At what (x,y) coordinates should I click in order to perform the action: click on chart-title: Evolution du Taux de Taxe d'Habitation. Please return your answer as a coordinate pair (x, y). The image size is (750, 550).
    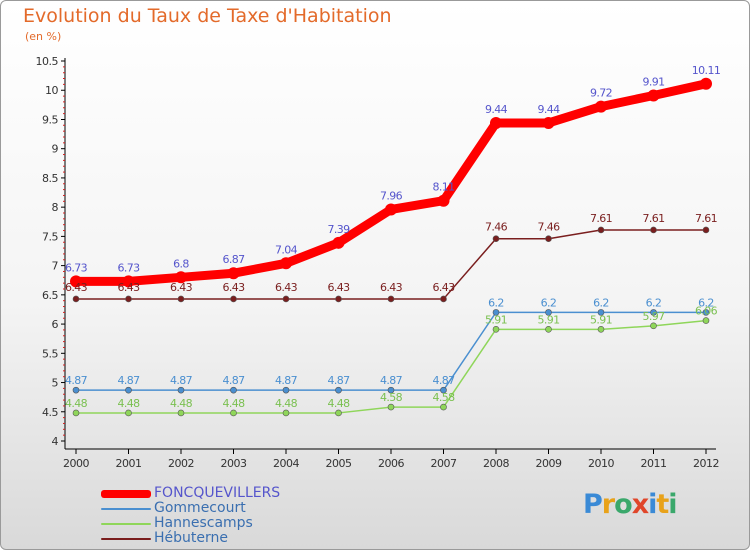
    Looking at the image, I should click on (207, 16).